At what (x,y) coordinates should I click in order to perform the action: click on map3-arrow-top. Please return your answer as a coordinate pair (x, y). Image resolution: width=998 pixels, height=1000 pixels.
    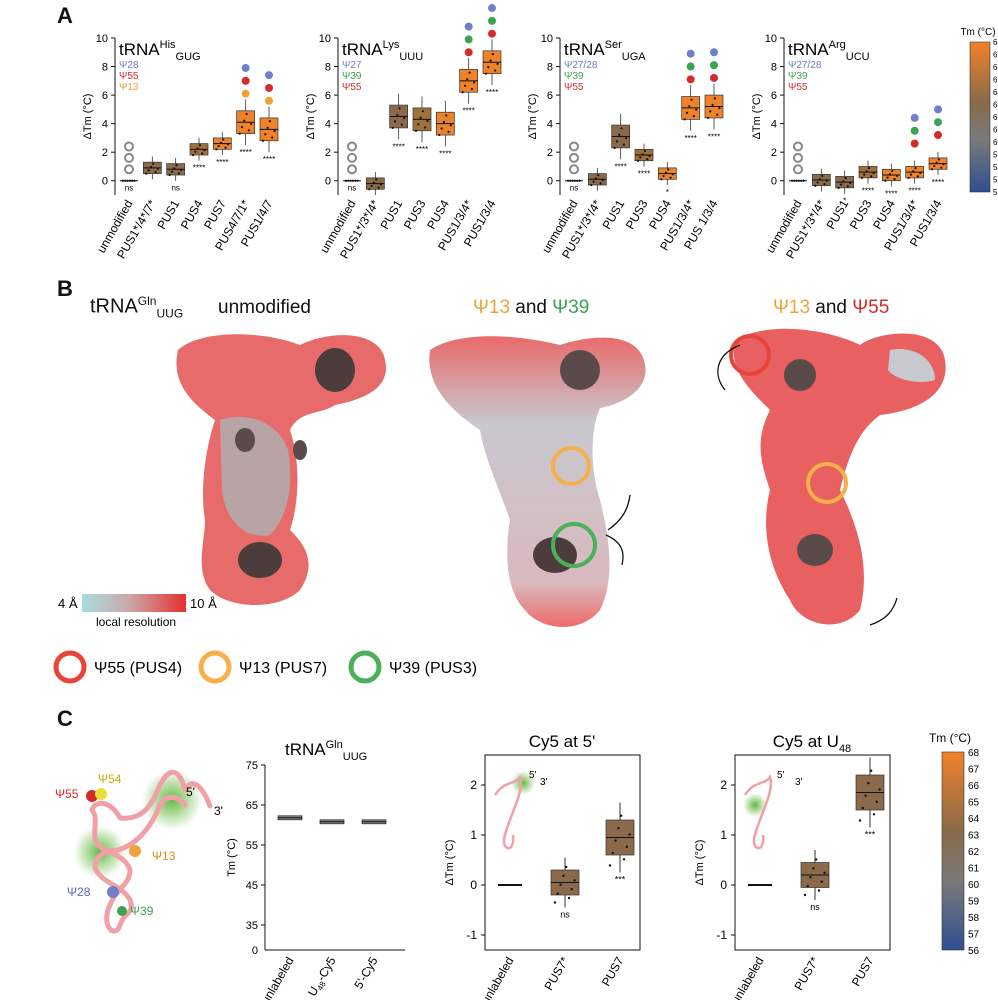
    Looking at the image, I should click on (729, 367).